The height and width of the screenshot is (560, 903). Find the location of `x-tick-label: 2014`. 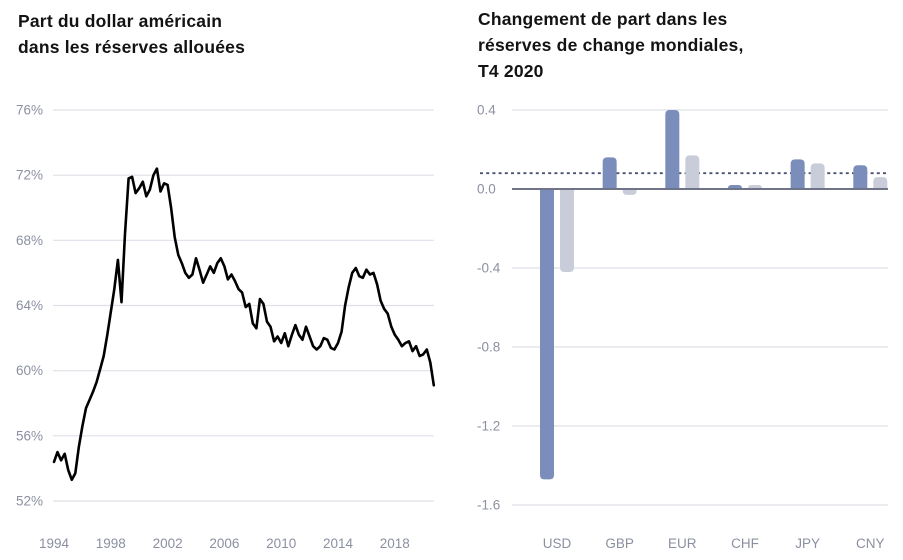

x-tick-label: 2014 is located at coordinates (338, 543).